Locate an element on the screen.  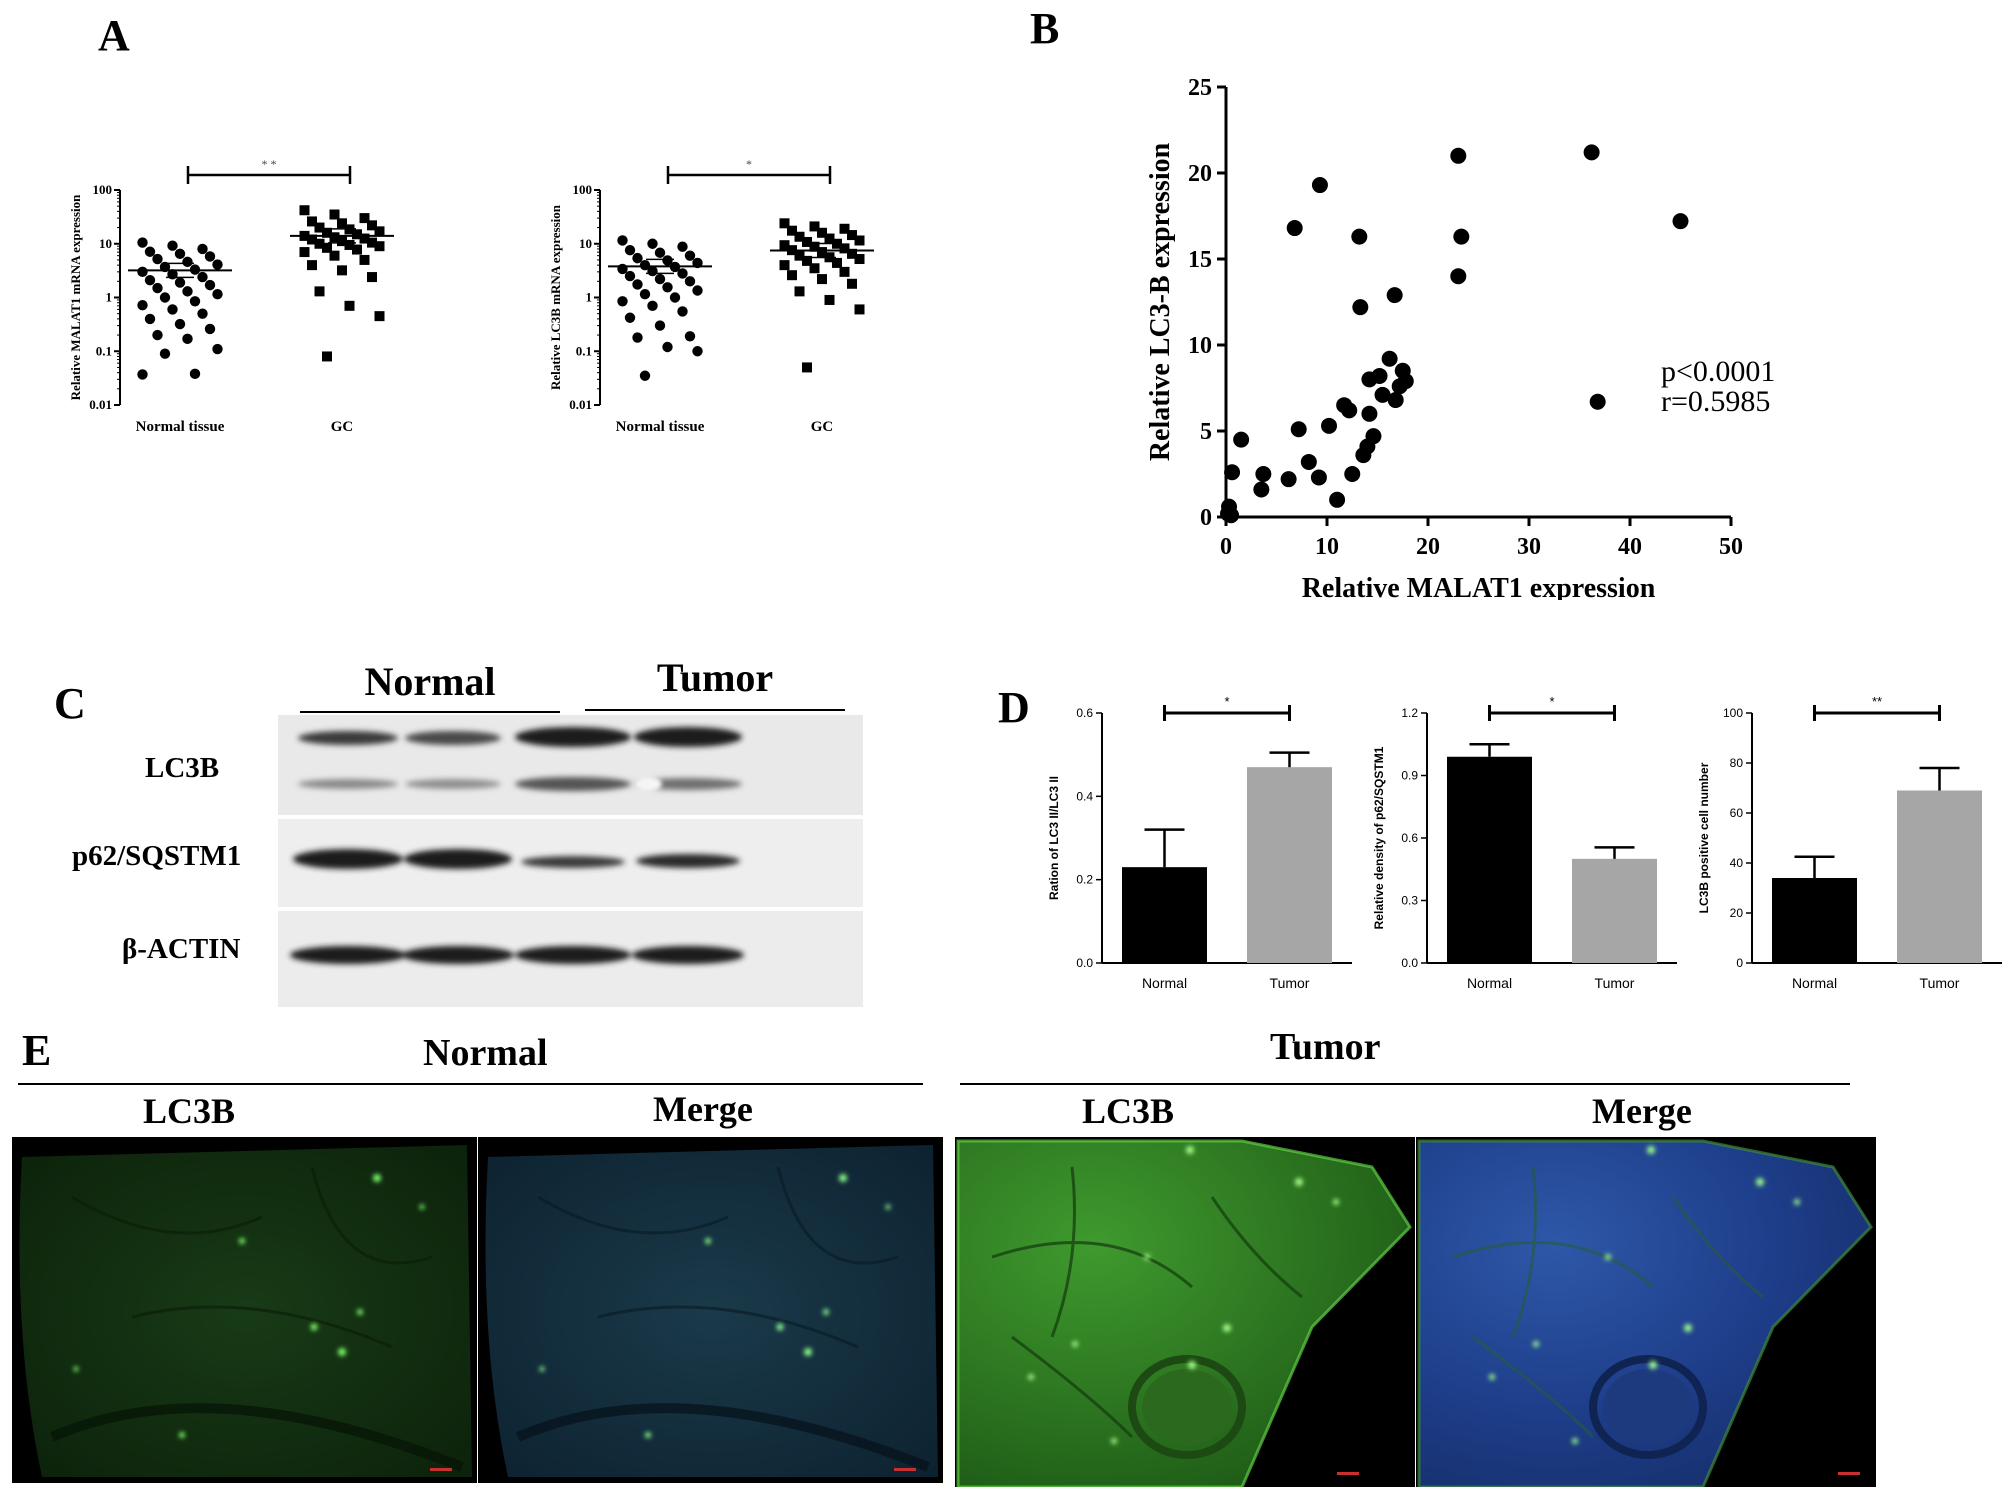
y-axis-label: Relative LC3-B expression is located at coordinates (1160, 301).